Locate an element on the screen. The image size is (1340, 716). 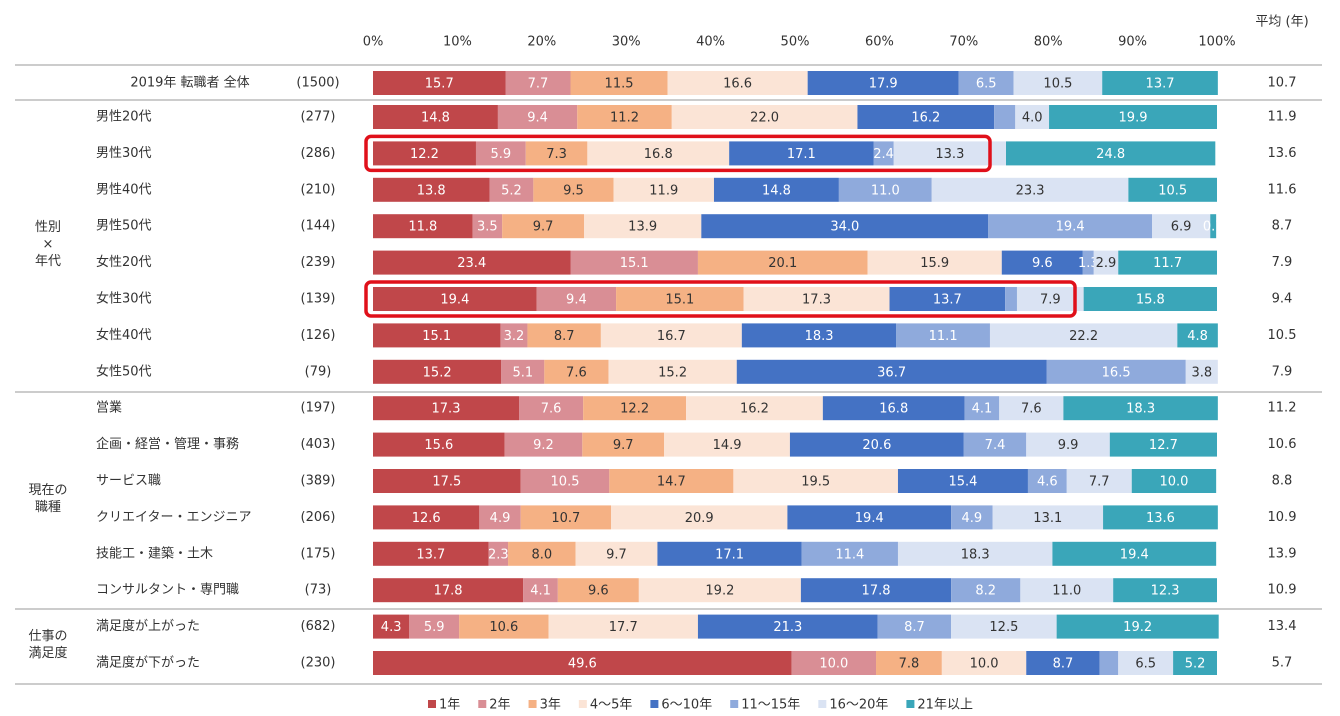
average: 7.9 is located at coordinates (1282, 262).